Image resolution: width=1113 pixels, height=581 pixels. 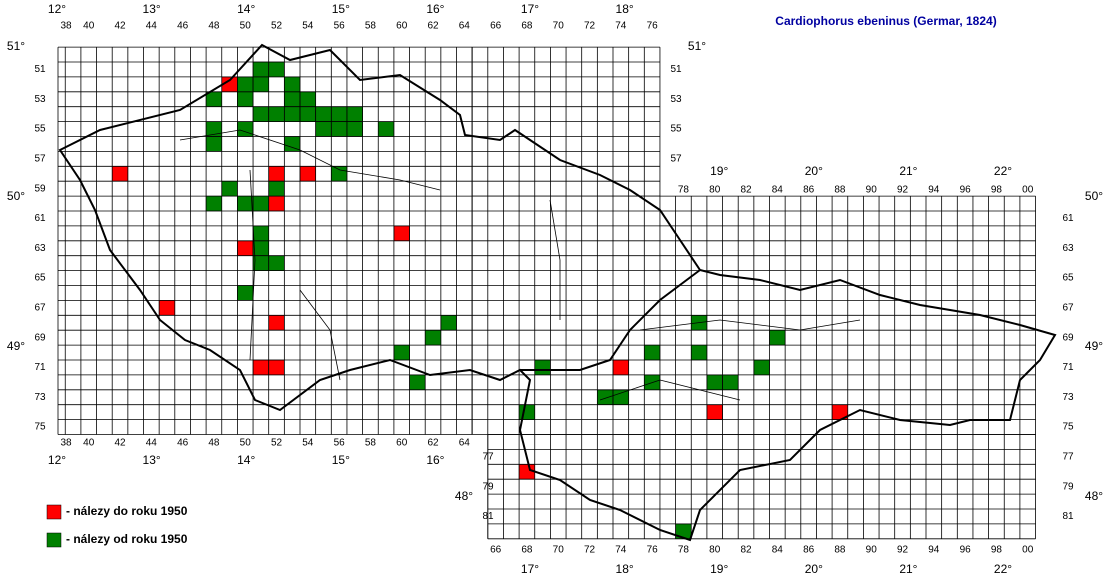 I want to click on row-label: 67, so click(x=1068, y=307).